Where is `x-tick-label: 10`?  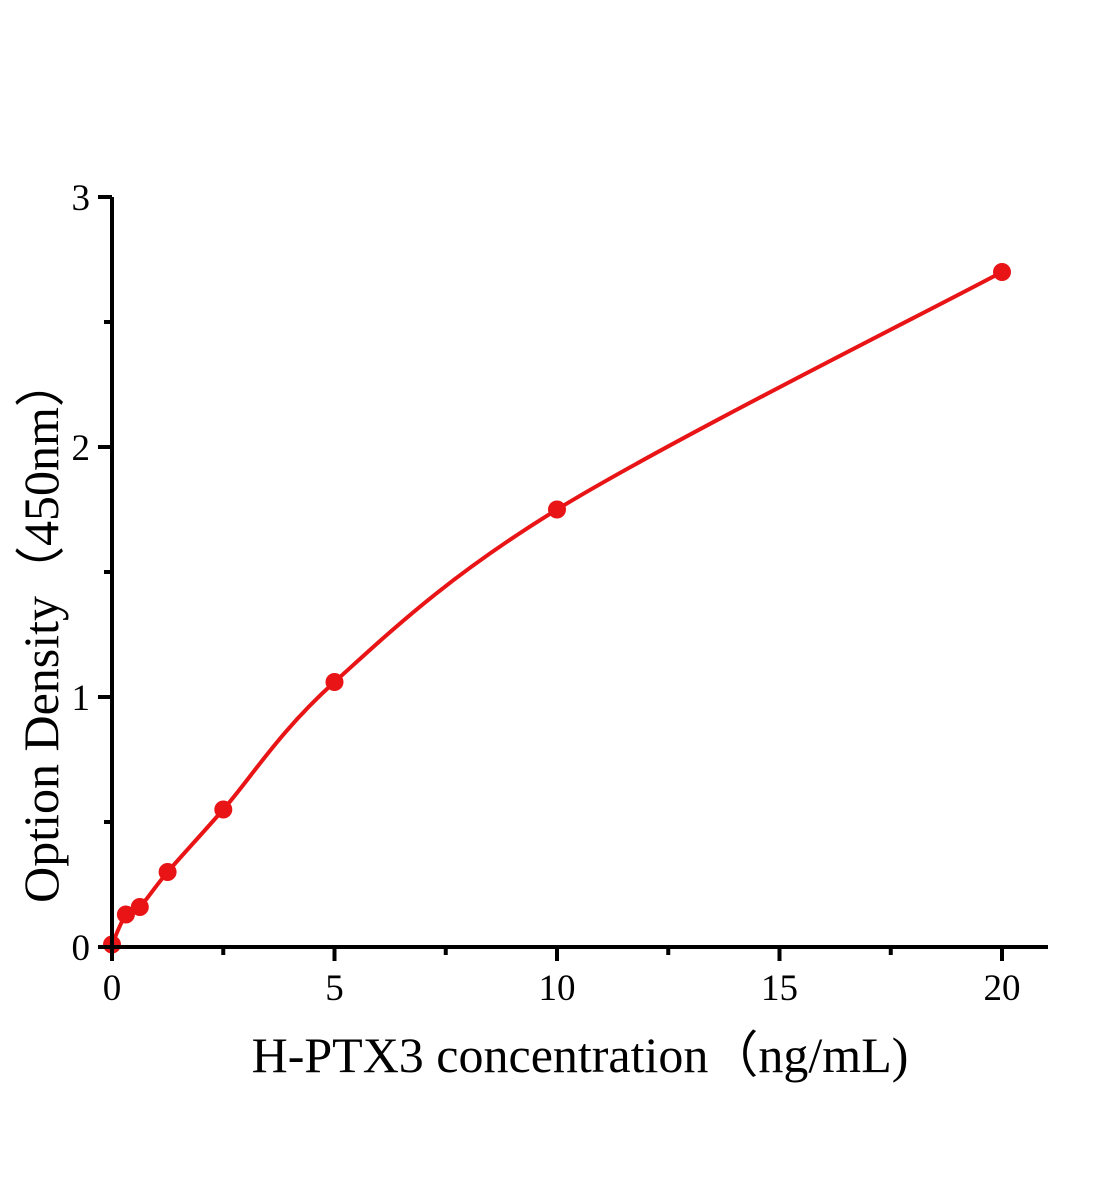
x-tick-label: 10 is located at coordinates (557, 988).